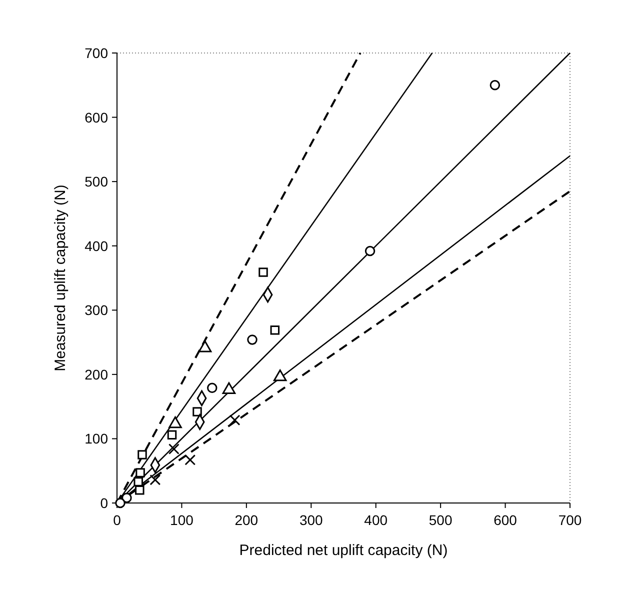 The height and width of the screenshot is (615, 624). Describe the element at coordinates (96, 246) in the screenshot. I see `y-tick-label: 400` at that location.